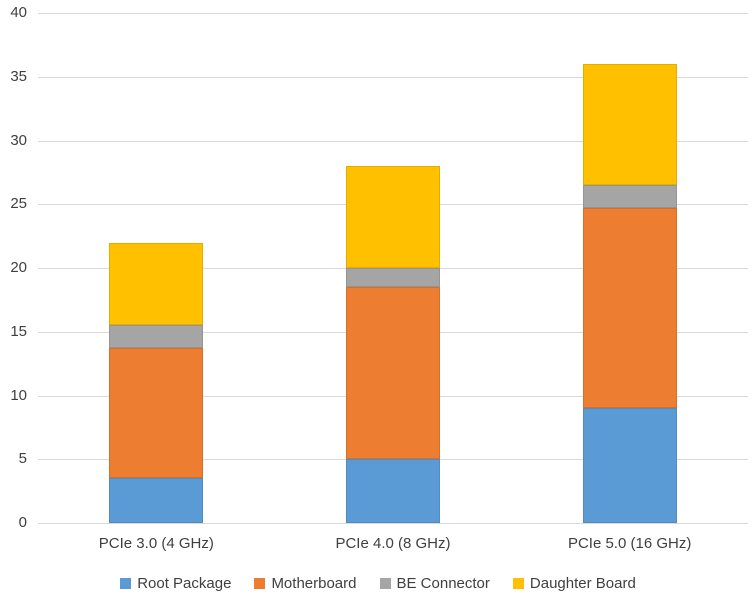 The height and width of the screenshot is (600, 756). I want to click on y-axis: 0 5 10 15 20 25 30 35 40, so click(15, 267).